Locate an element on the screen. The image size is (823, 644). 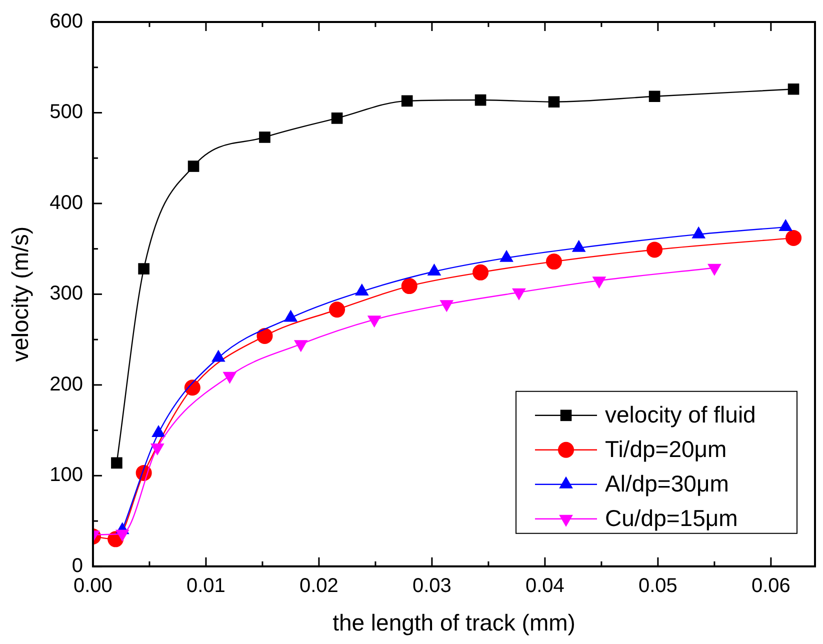
legend-label: Cu/dp=15μm is located at coordinates (671, 518).